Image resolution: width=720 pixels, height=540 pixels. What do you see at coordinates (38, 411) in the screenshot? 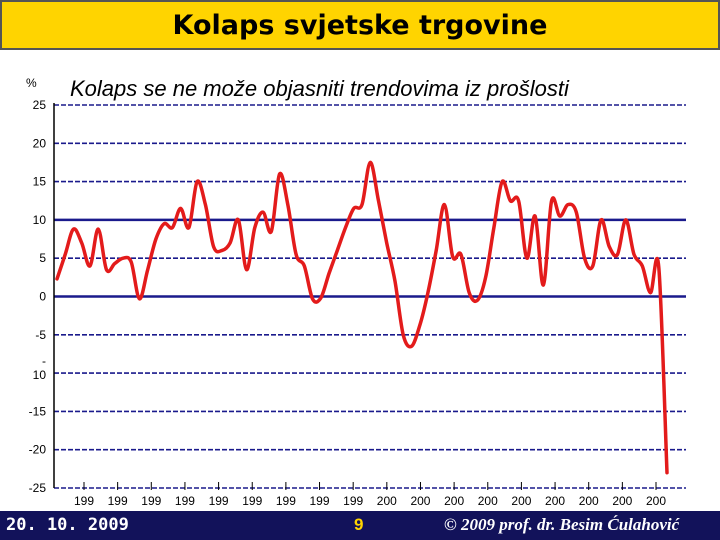
I see `y-tick-label: -15` at bounding box center [38, 411].